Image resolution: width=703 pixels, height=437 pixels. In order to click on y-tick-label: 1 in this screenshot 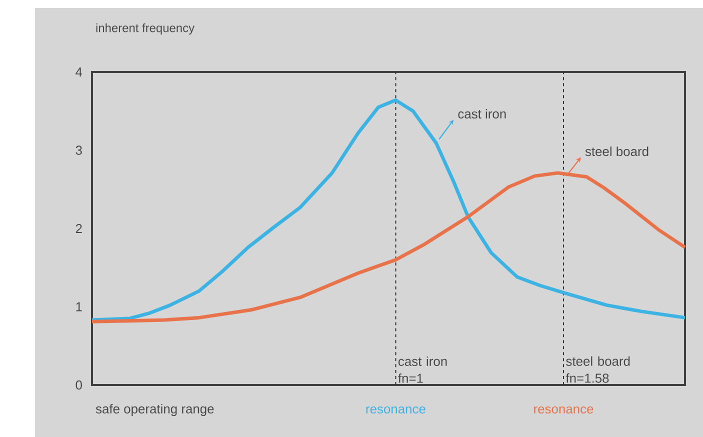, I will do `click(79, 307)`.